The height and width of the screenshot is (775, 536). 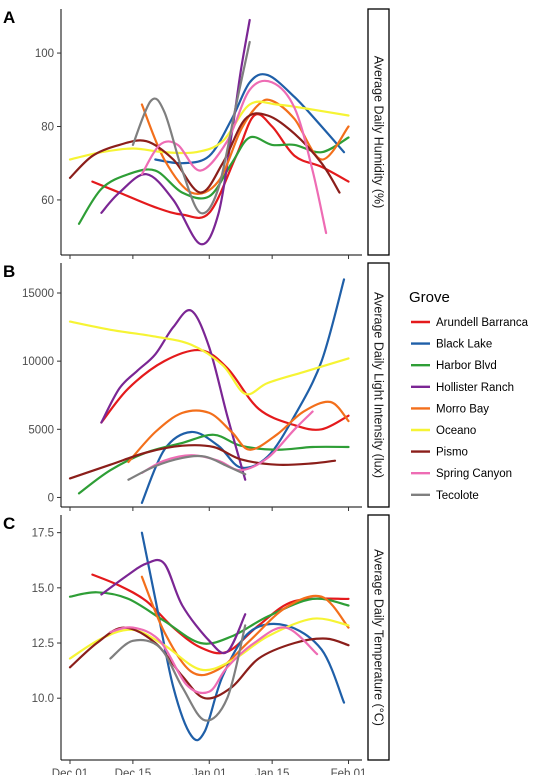 I want to click on strip-label: Average Daily Light Intensity (lux), so click(x=379, y=385).